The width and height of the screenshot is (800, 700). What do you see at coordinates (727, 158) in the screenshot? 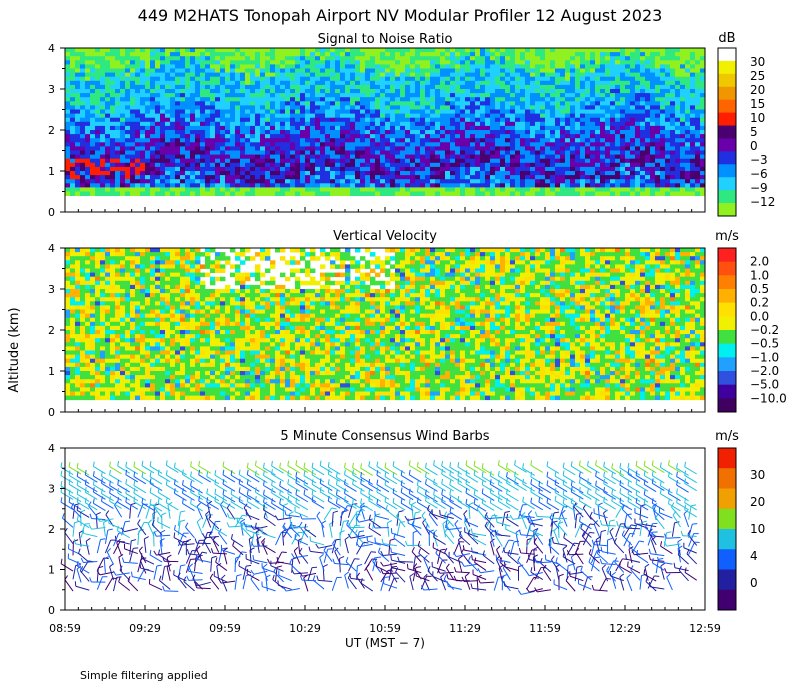
I see `colorbar-swatch` at bounding box center [727, 158].